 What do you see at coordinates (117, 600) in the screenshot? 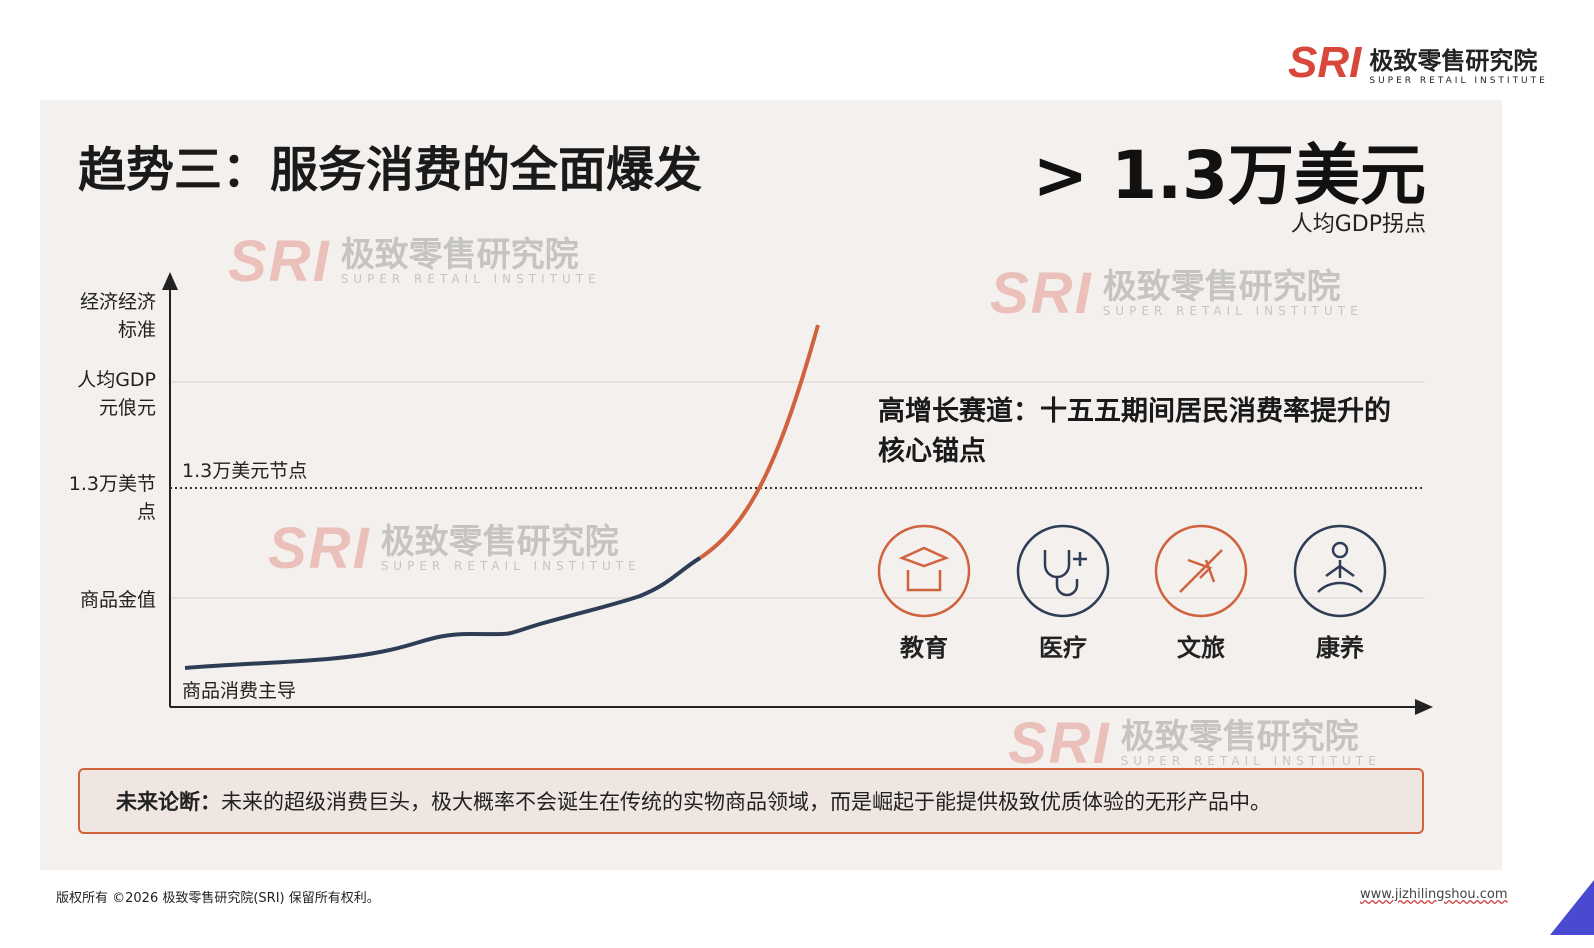
I see `y-label: 商品金值` at bounding box center [117, 600].